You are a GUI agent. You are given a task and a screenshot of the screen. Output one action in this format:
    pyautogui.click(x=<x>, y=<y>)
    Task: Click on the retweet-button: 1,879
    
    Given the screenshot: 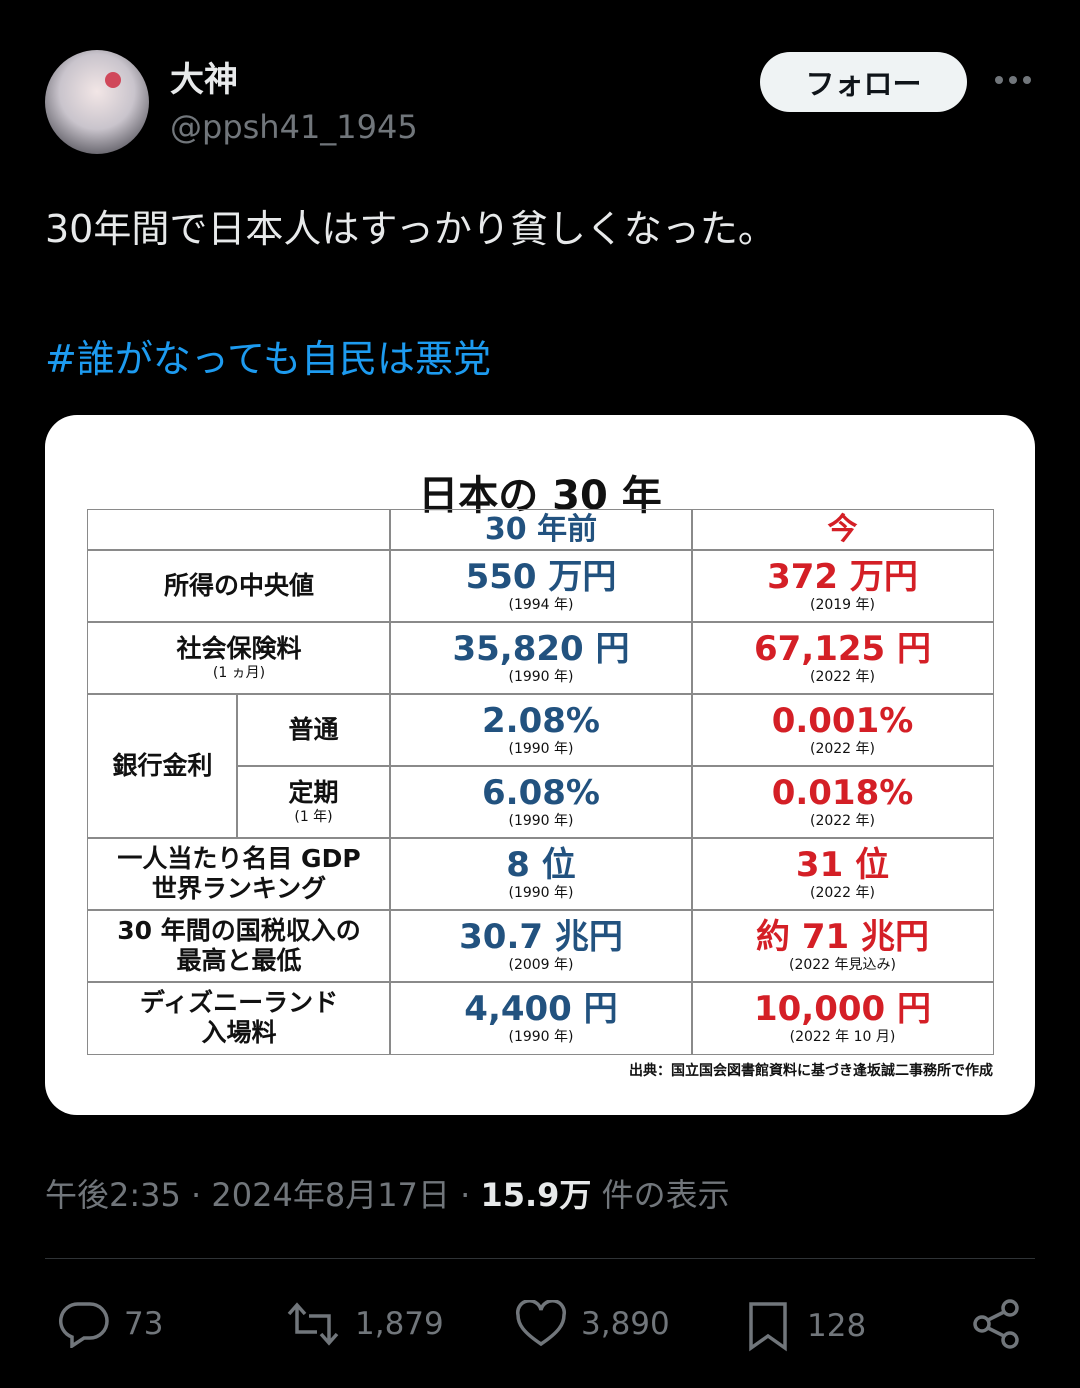 What is the action you would take?
    pyautogui.click(x=364, y=1324)
    